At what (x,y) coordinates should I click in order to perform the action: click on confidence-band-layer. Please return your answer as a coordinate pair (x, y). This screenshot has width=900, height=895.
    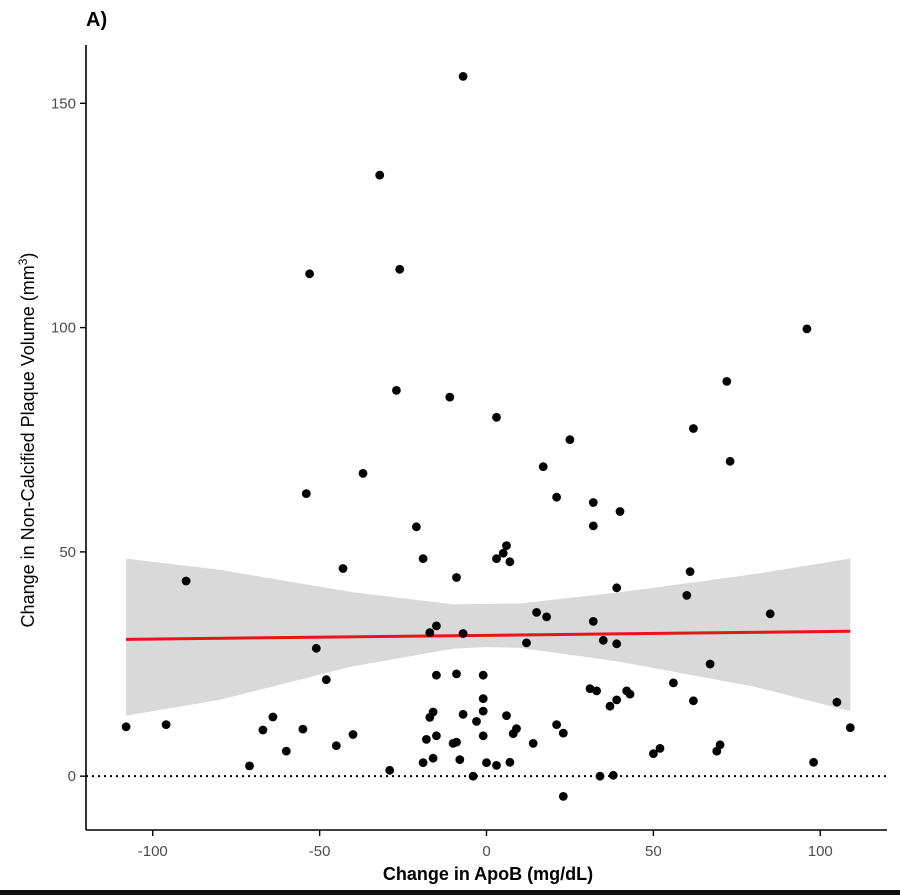
    Looking at the image, I should click on (488, 637).